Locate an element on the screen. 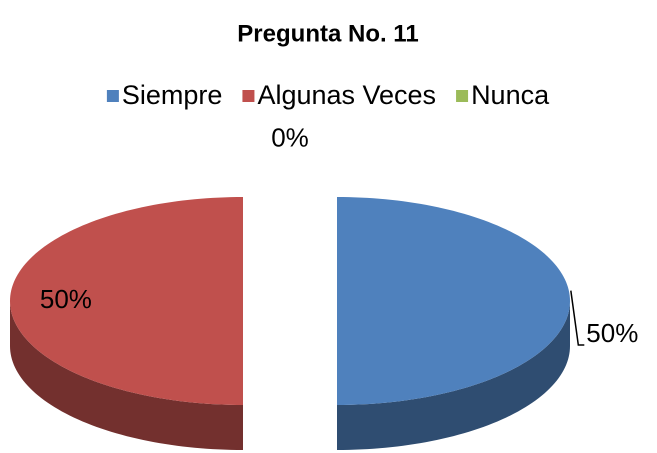 This screenshot has width=657, height=453. legend-label: Algunas Veces is located at coordinates (346, 95).